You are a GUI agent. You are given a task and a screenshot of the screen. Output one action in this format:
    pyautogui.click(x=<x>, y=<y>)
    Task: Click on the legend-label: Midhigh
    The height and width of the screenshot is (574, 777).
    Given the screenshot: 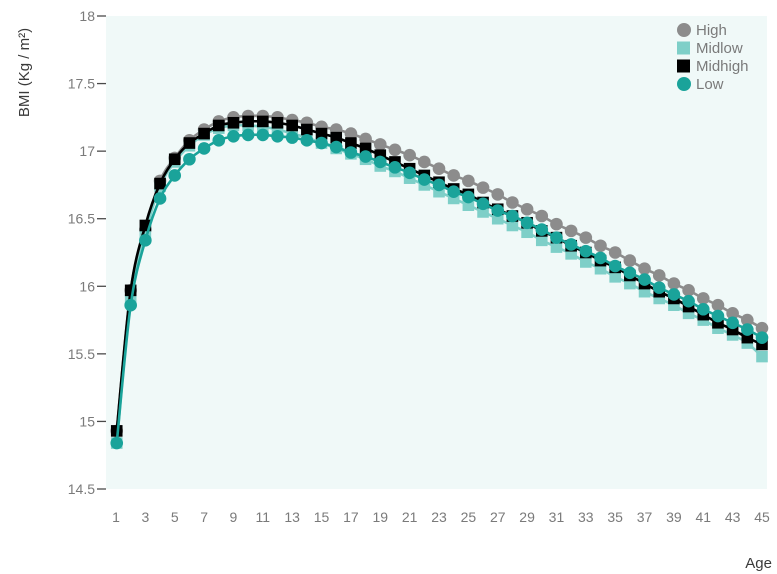 What is the action you would take?
    pyautogui.click(x=722, y=66)
    